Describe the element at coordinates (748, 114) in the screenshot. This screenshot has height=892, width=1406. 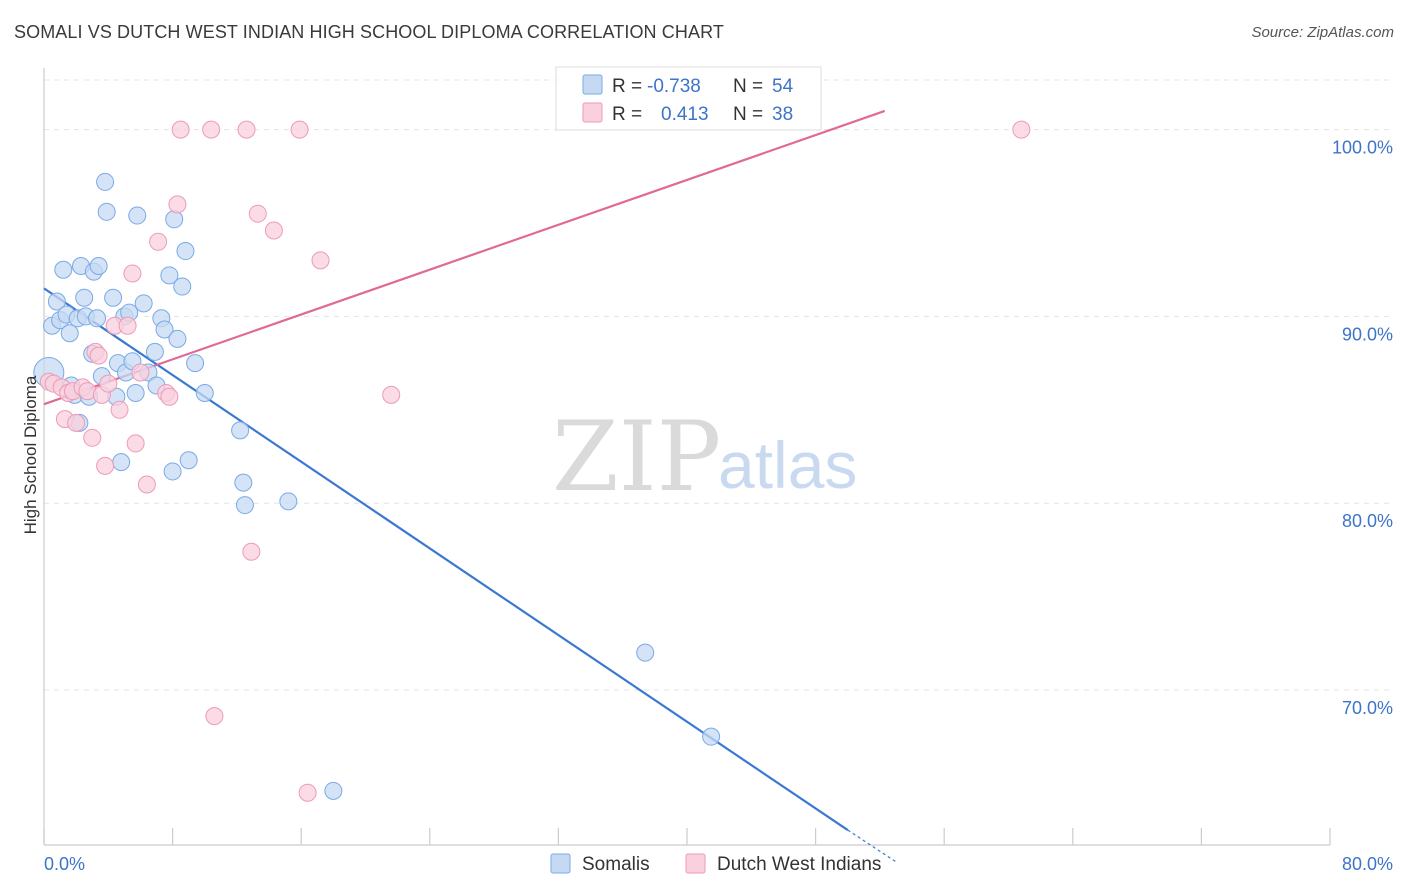
I see `legend-n-label-dutch: N =` at that location.